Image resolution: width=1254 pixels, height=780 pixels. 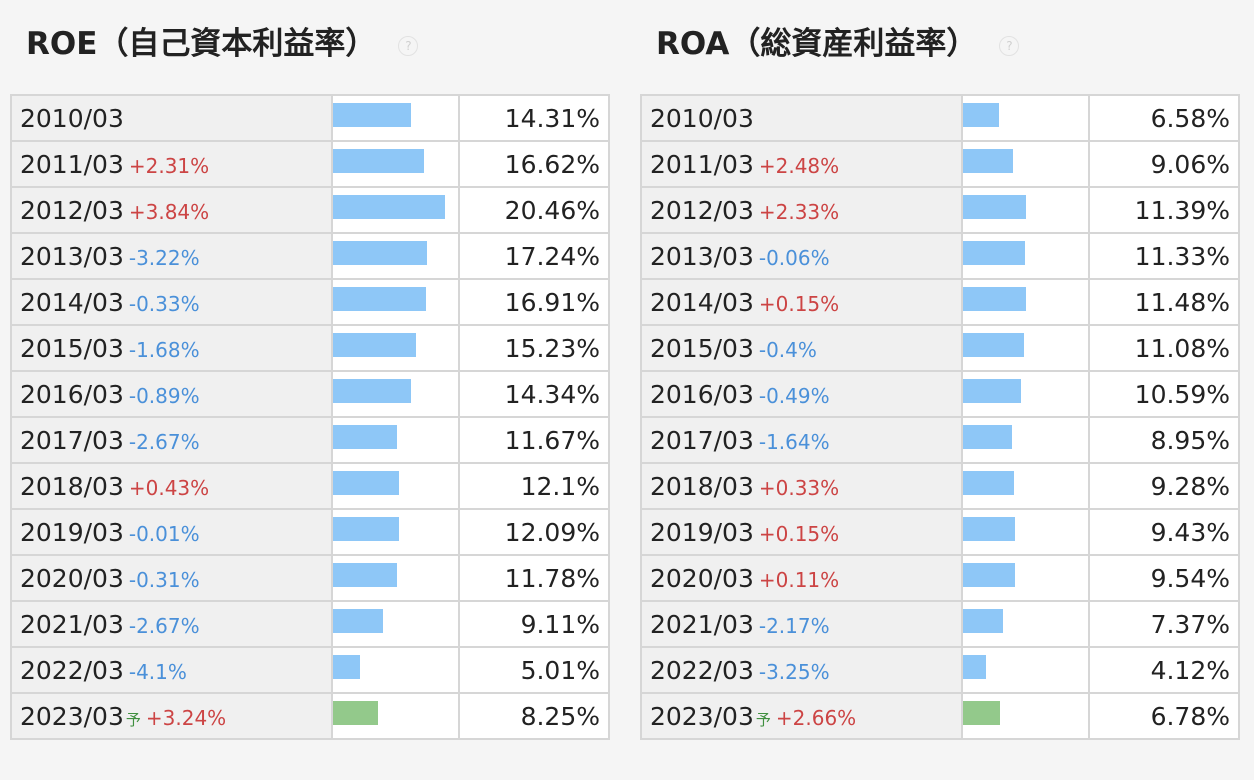 What do you see at coordinates (72, 670) in the screenshot?
I see `period-label: 2022/03` at bounding box center [72, 670].